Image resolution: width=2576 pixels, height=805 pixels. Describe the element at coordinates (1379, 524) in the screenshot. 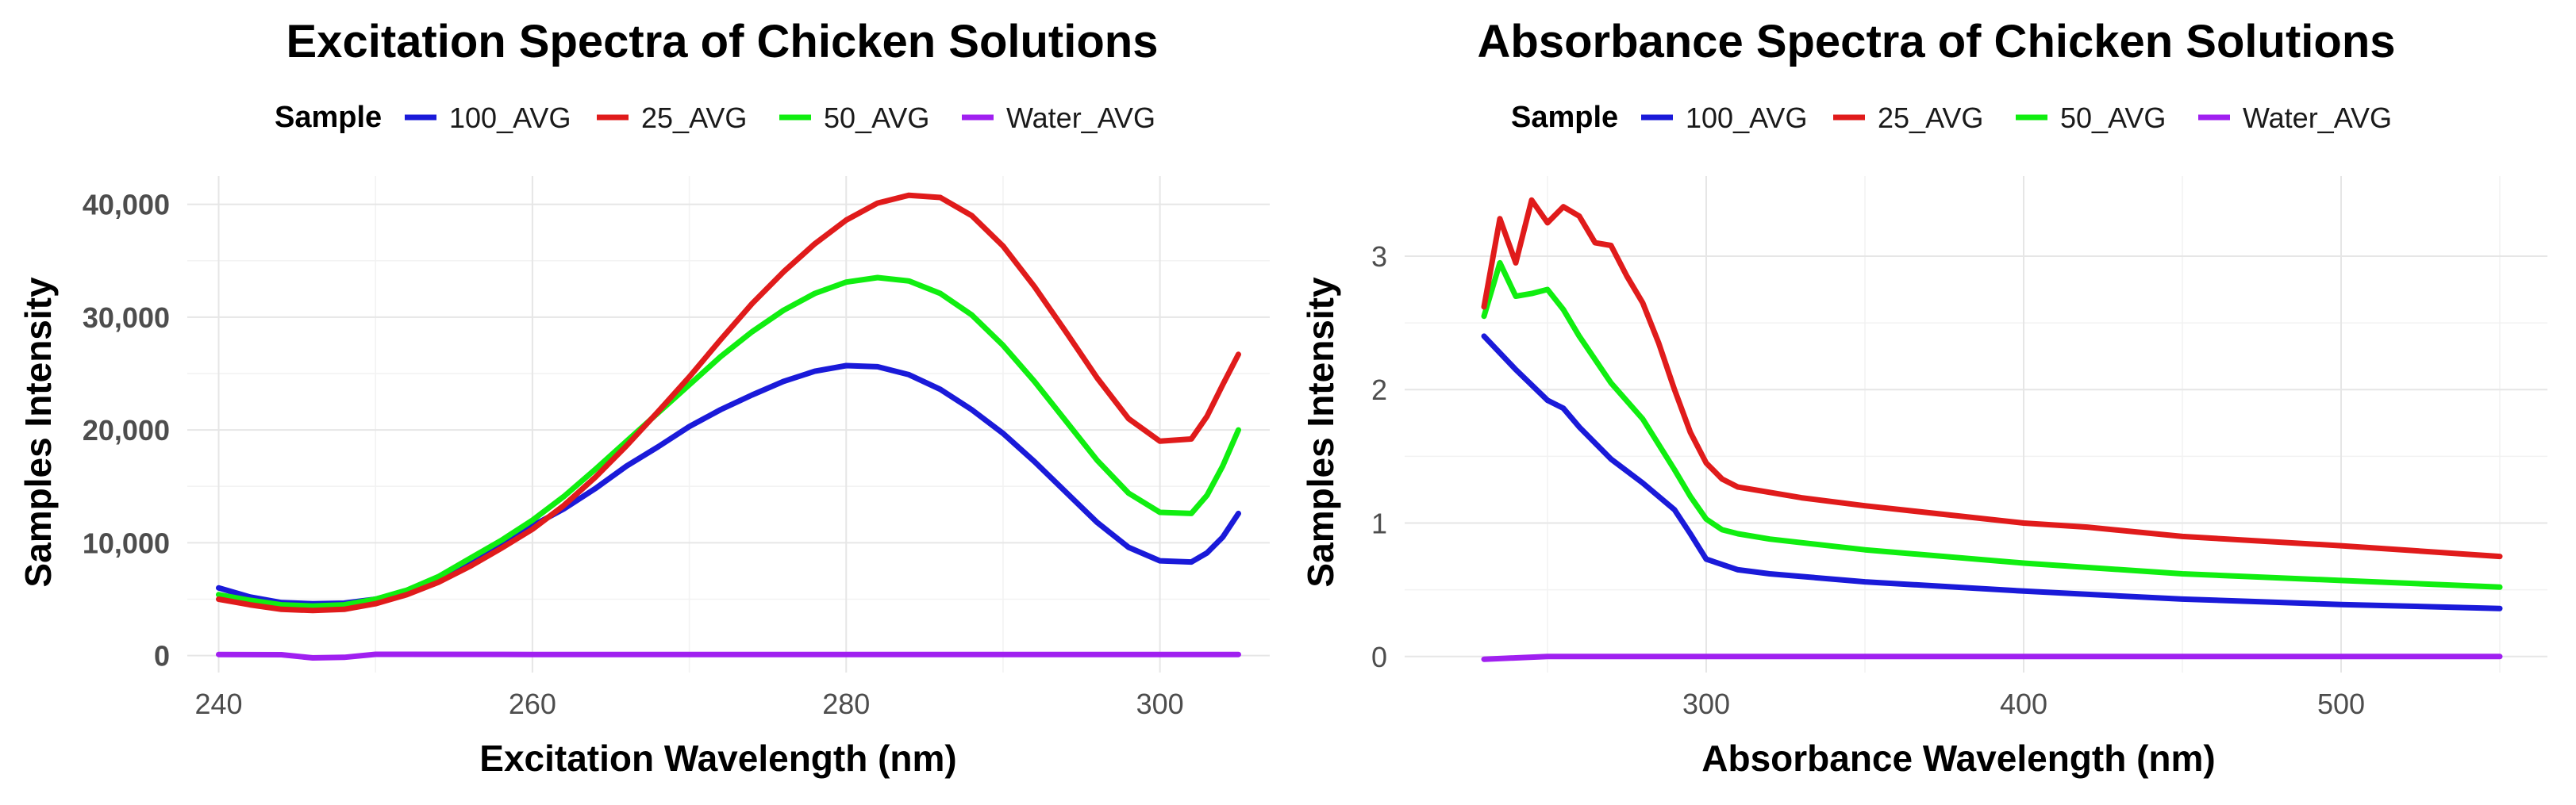

I see `y-tick-label: 1` at that location.